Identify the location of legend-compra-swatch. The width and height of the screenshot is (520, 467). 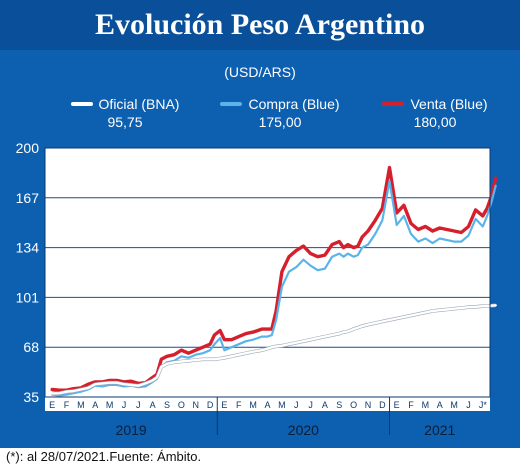
(231, 104).